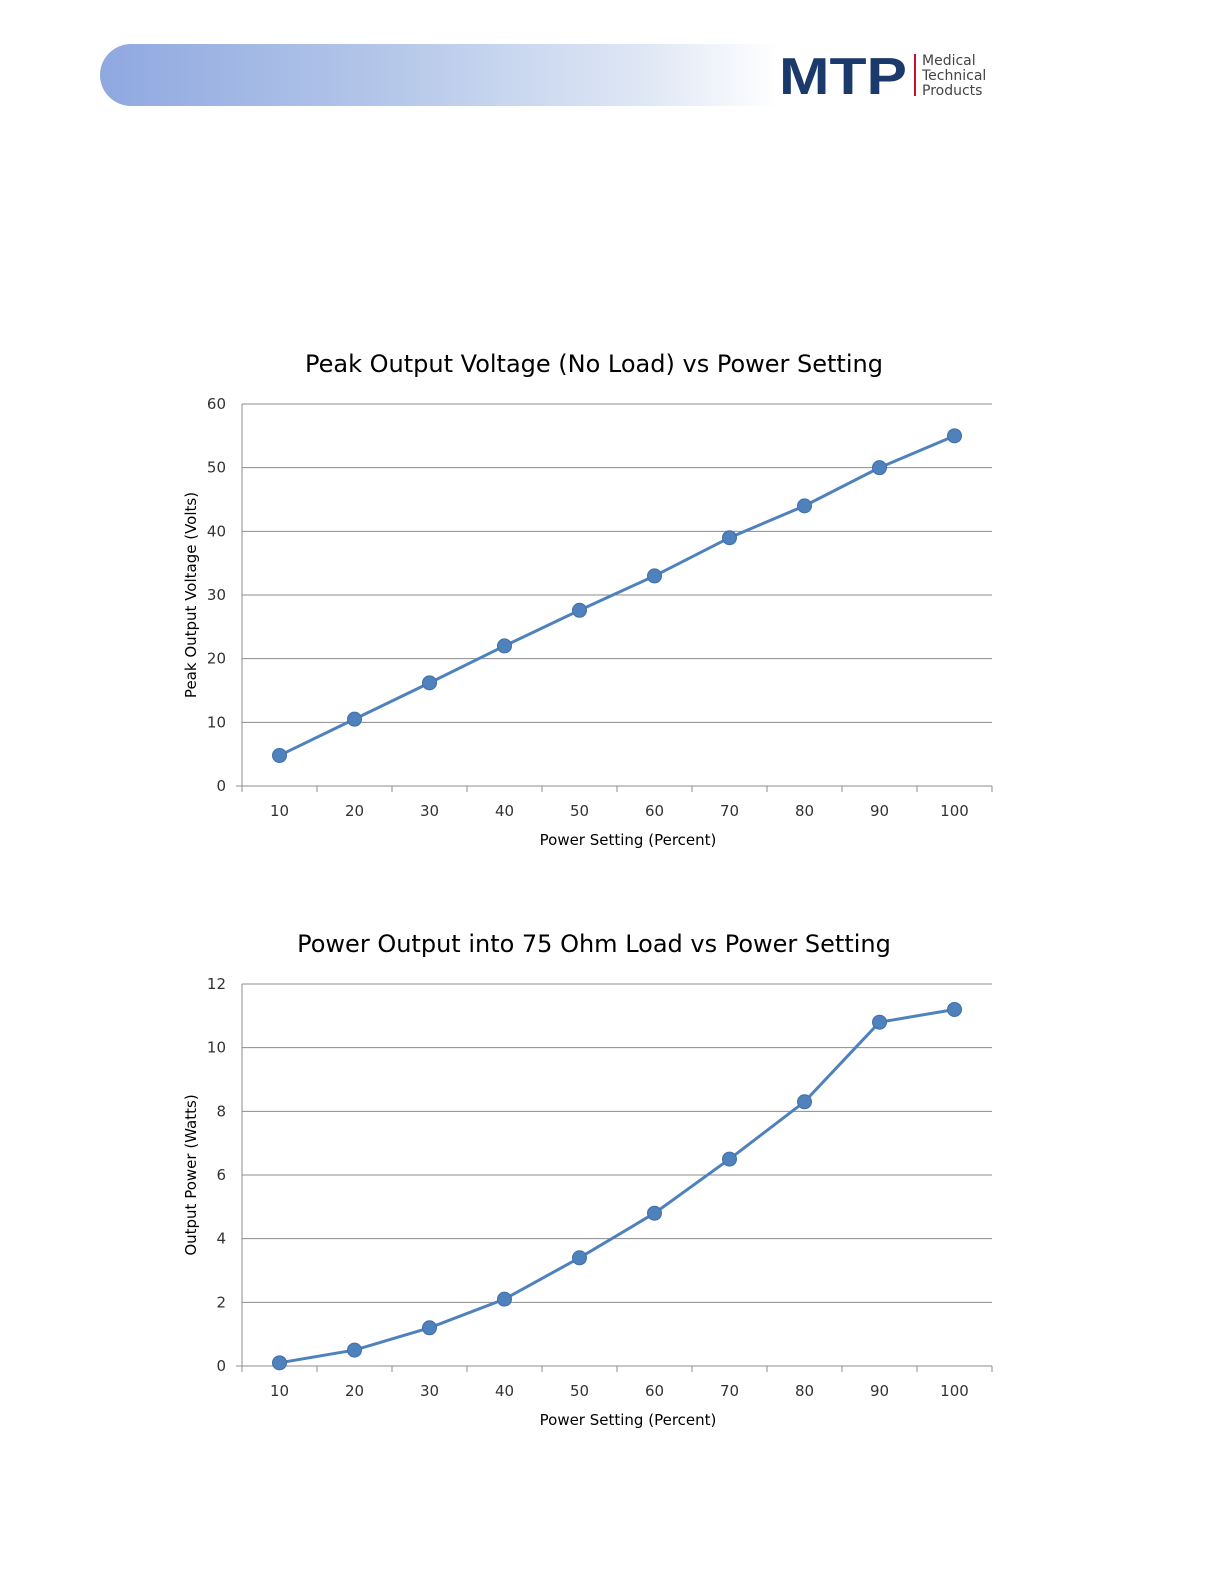 The width and height of the screenshot is (1224, 1584). Describe the element at coordinates (949, 61) in the screenshot. I see `logo-line-medical: Medical` at that location.